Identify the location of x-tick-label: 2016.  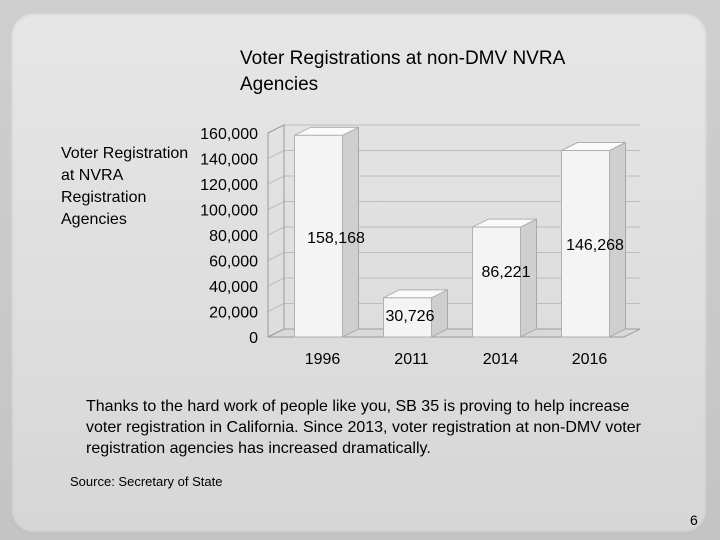
(590, 359).